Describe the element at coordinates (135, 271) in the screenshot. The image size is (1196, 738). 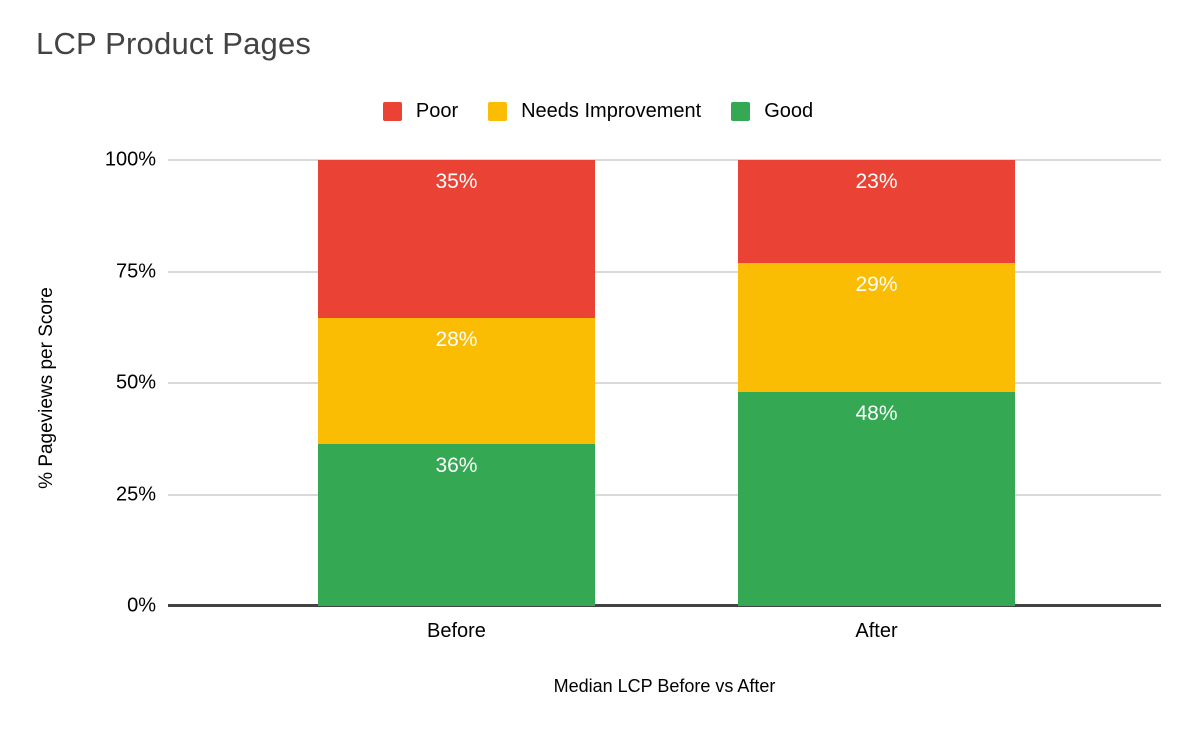
I see `y-tick-label-75: 75%` at that location.